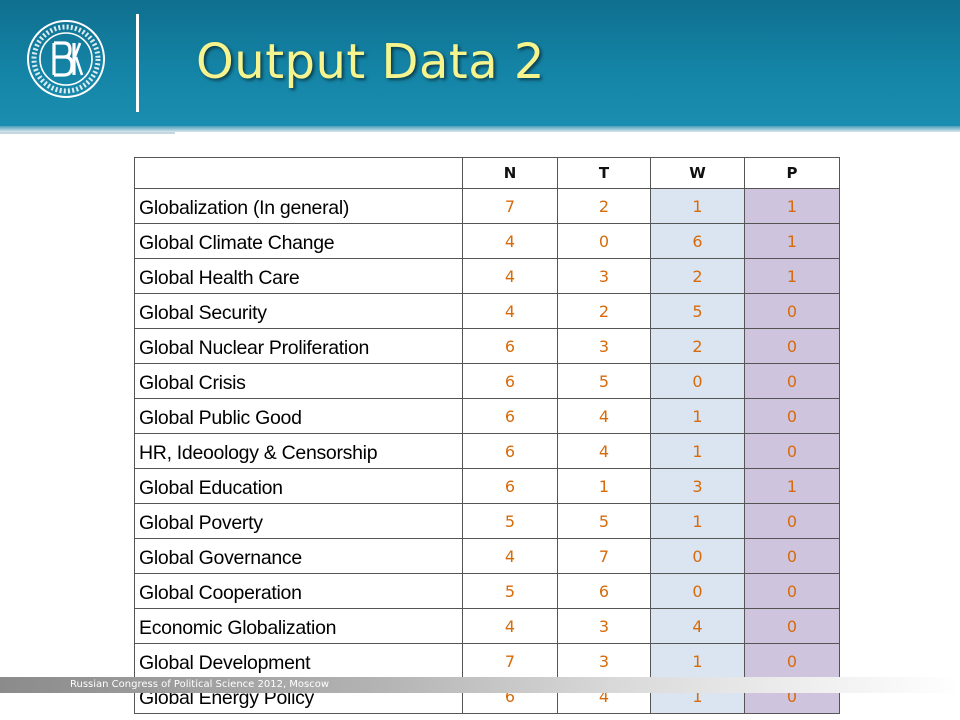 Image resolution: width=960 pixels, height=720 pixels. What do you see at coordinates (480, 685) in the screenshot?
I see `footer-bar` at bounding box center [480, 685].